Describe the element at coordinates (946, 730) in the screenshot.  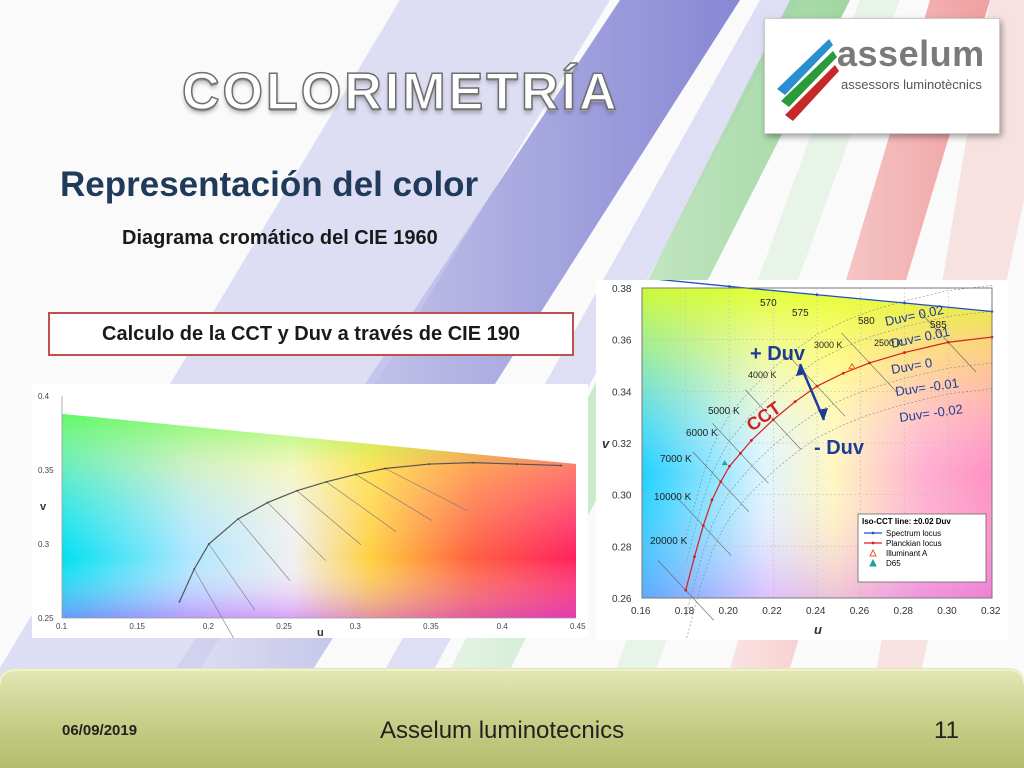
I see `page-number: 11` at that location.